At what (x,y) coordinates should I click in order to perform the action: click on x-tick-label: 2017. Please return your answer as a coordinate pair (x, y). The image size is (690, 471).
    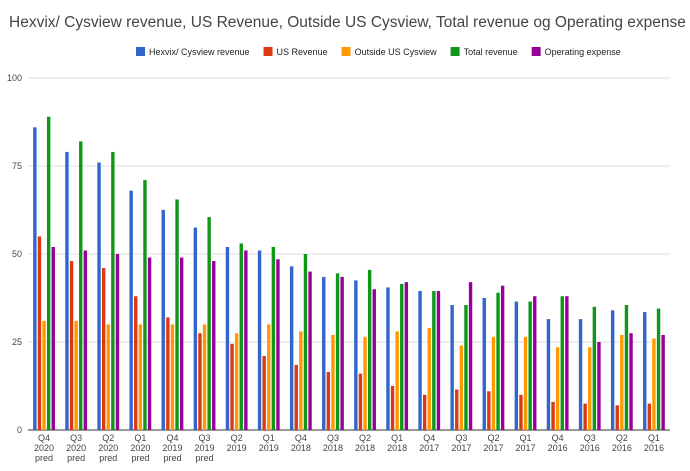
    Looking at the image, I should click on (461, 448).